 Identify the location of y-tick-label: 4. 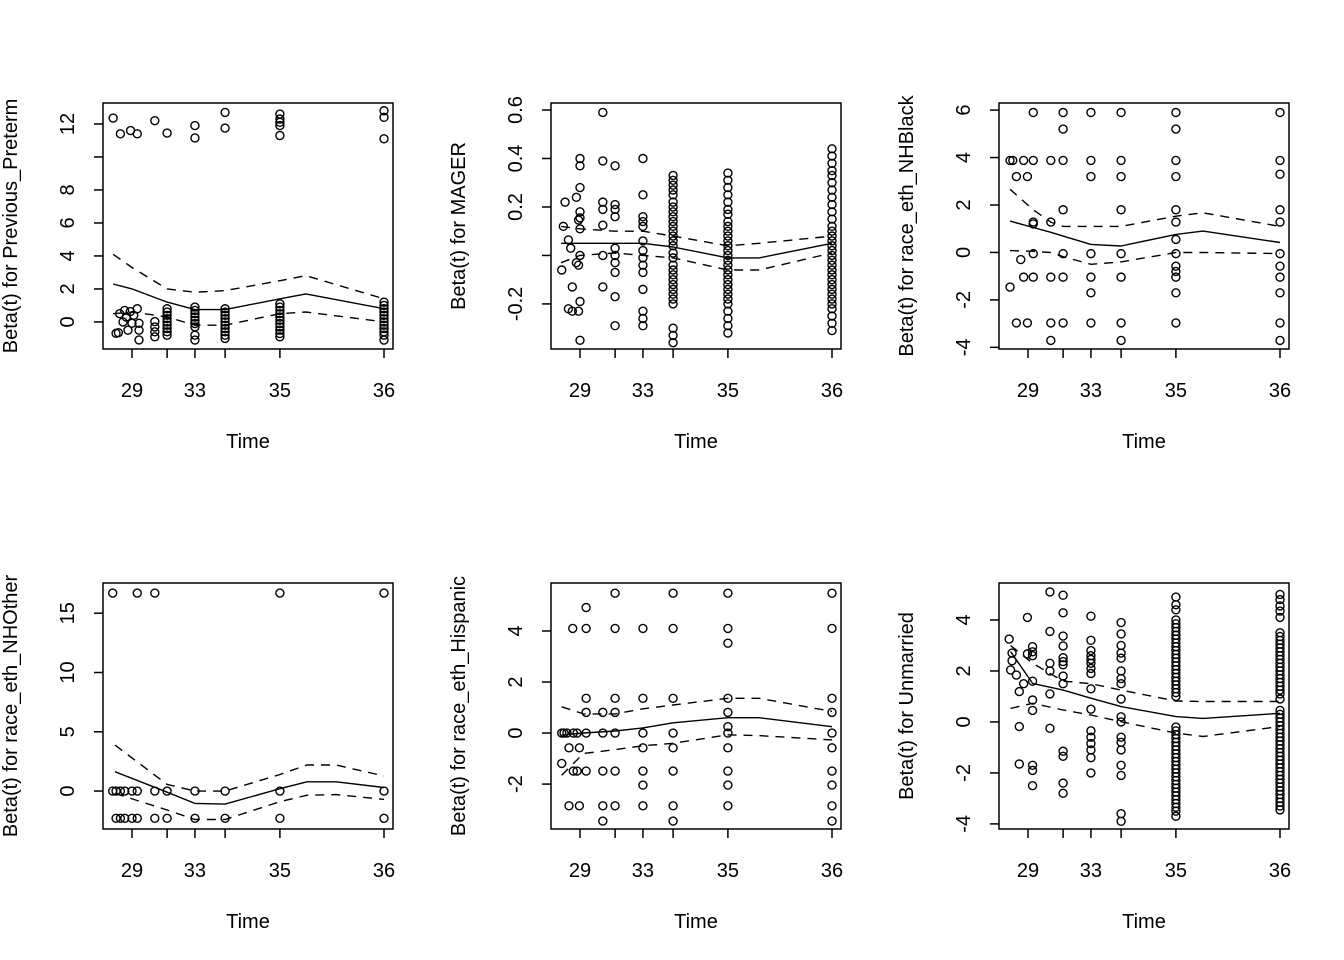
(964, 157).